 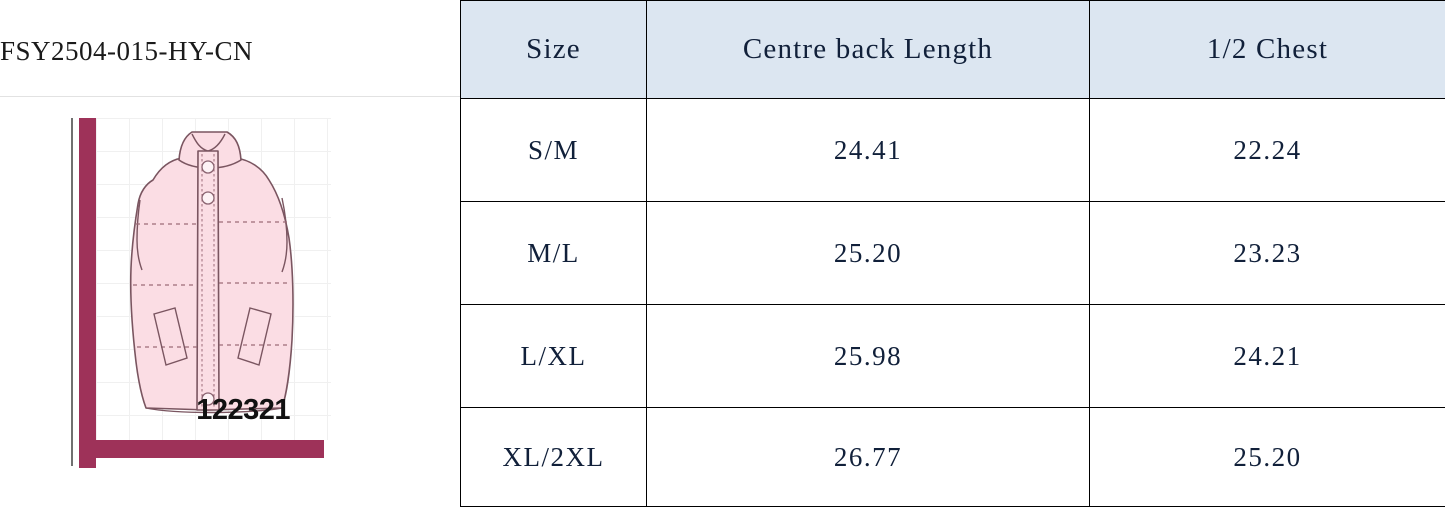 I want to click on frame-bottom-bar, so click(x=201, y=449).